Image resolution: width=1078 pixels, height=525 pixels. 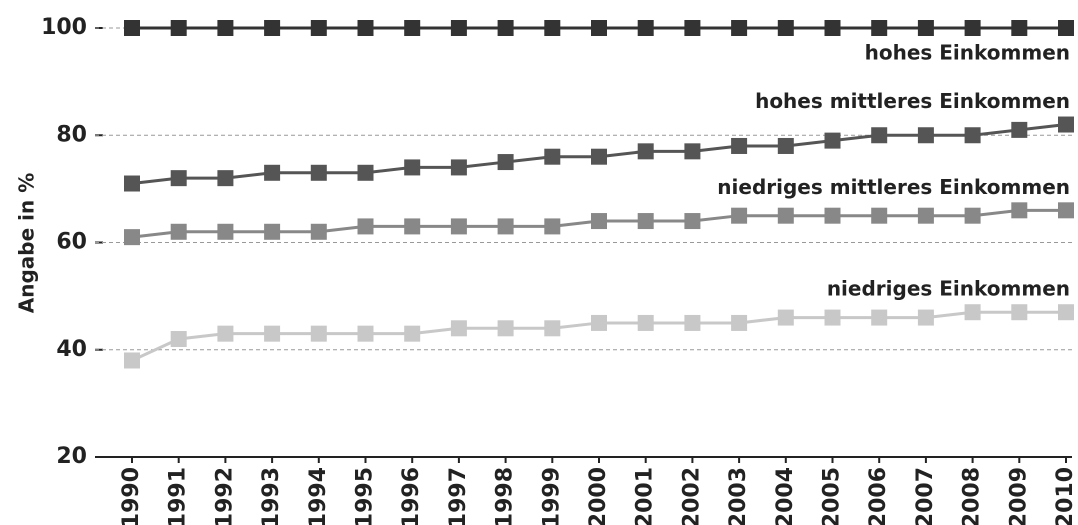 I want to click on x-tick-label: 1993, so click(x=271, y=496).